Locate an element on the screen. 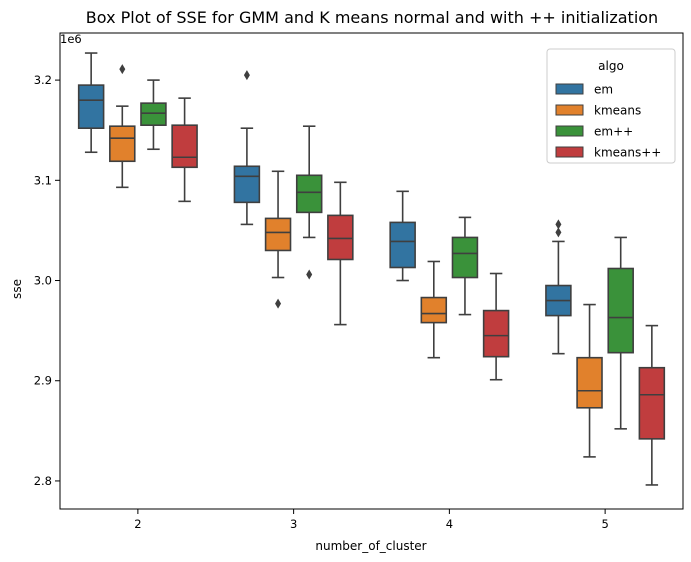  y-offset-text: 1e6 is located at coordinates (71, 39).